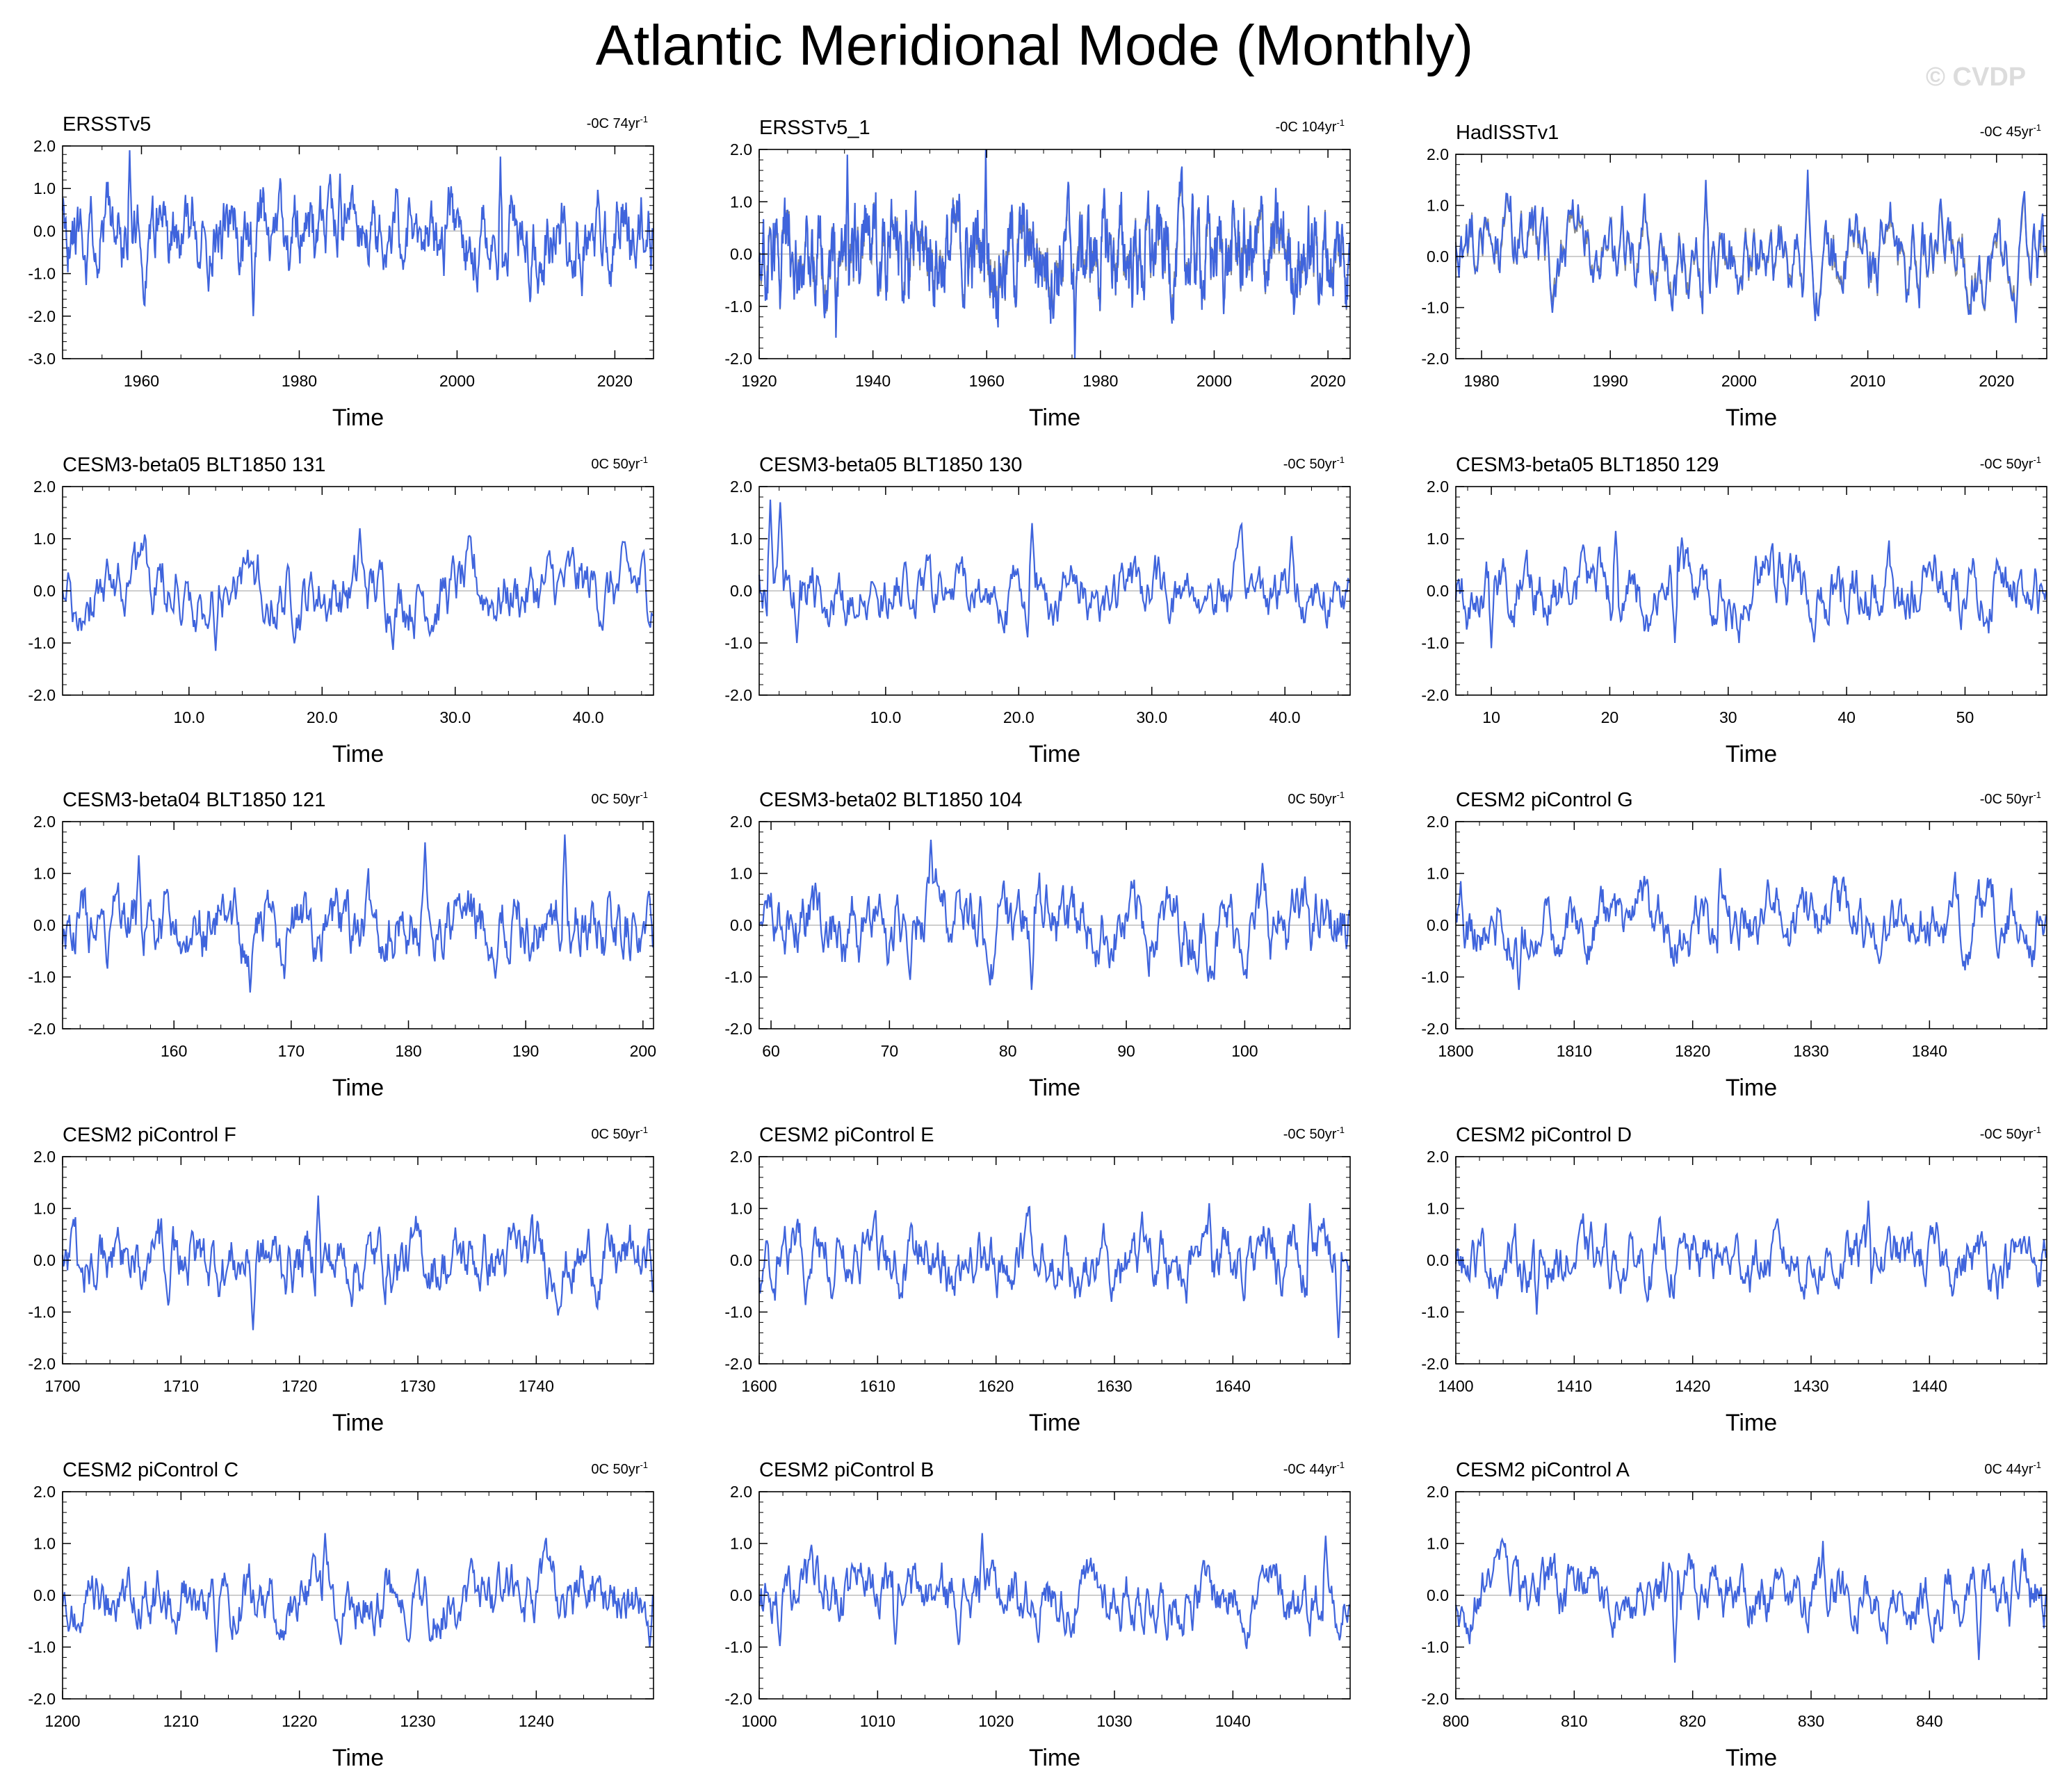  I want to click on x-tick-label: 1410, so click(1574, 1386).